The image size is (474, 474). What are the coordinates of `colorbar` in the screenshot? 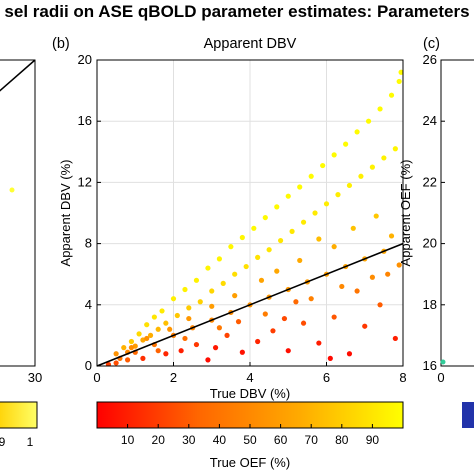 It's located at (250, 415).